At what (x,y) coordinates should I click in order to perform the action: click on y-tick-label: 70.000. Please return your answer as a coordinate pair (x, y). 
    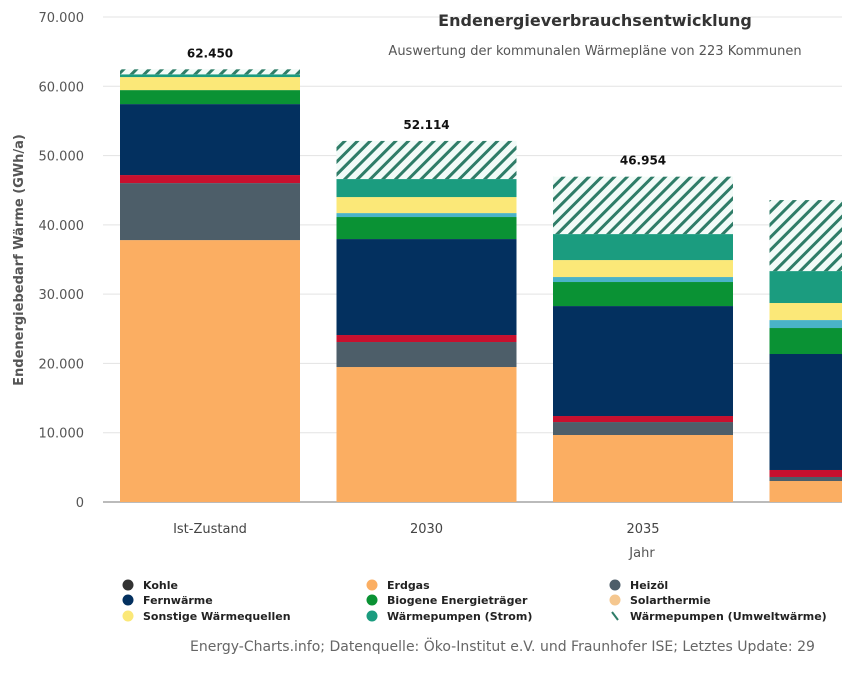
    Looking at the image, I should click on (62, 18).